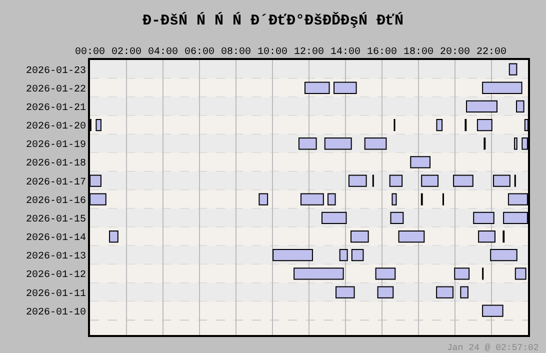 The width and height of the screenshot is (546, 353). I want to click on x-tick-label: 02:00, so click(126, 52).